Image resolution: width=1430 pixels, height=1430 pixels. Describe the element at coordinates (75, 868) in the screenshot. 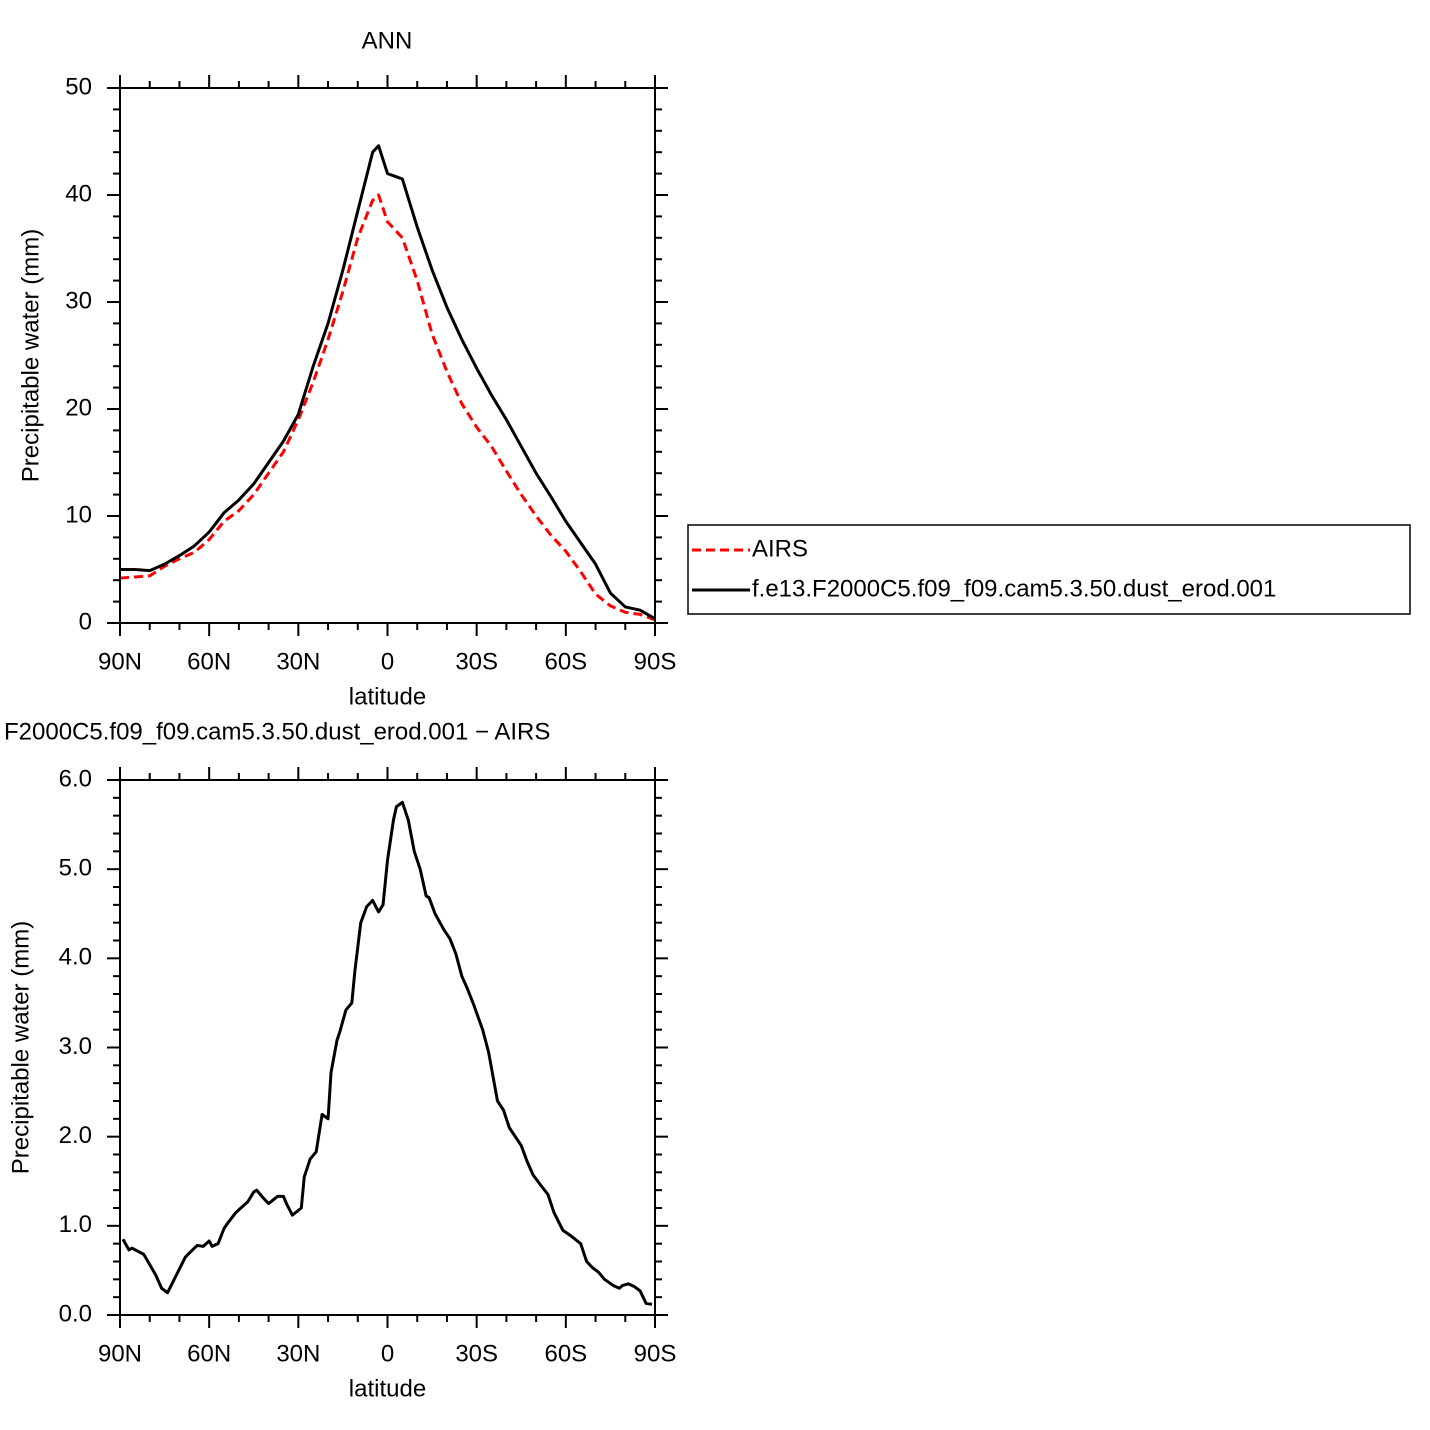

I see `y-tick-label: 5.0` at that location.